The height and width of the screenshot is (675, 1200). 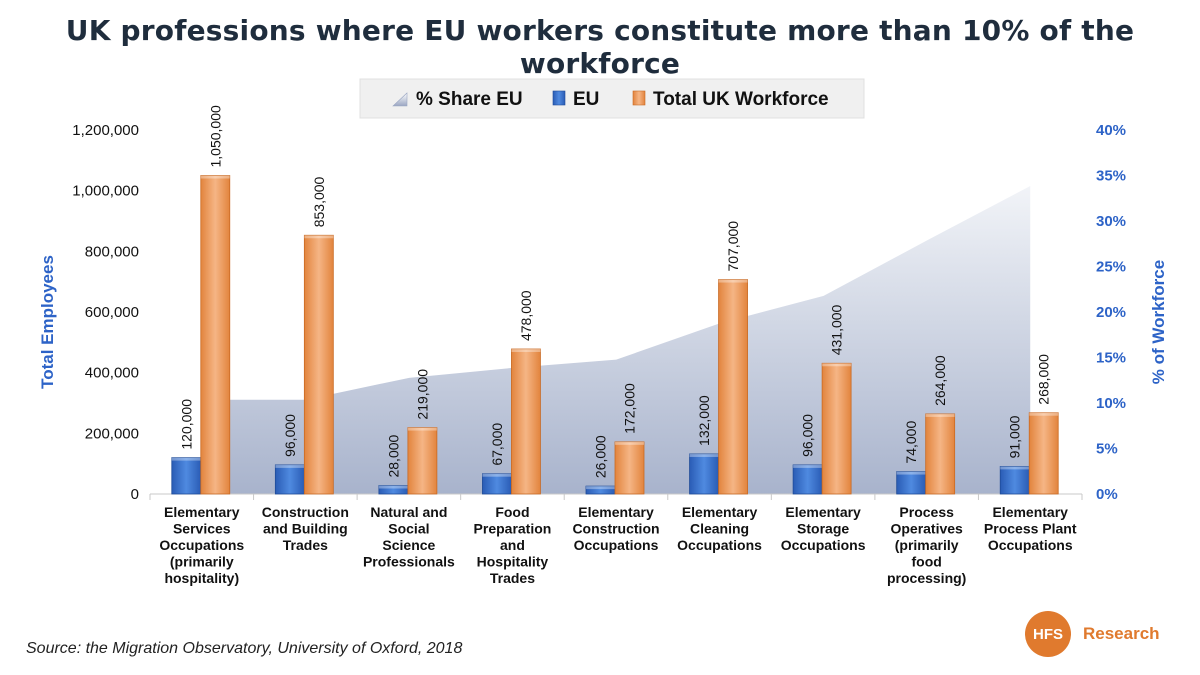 I want to click on total-data-label: 219,000, so click(x=422, y=394).